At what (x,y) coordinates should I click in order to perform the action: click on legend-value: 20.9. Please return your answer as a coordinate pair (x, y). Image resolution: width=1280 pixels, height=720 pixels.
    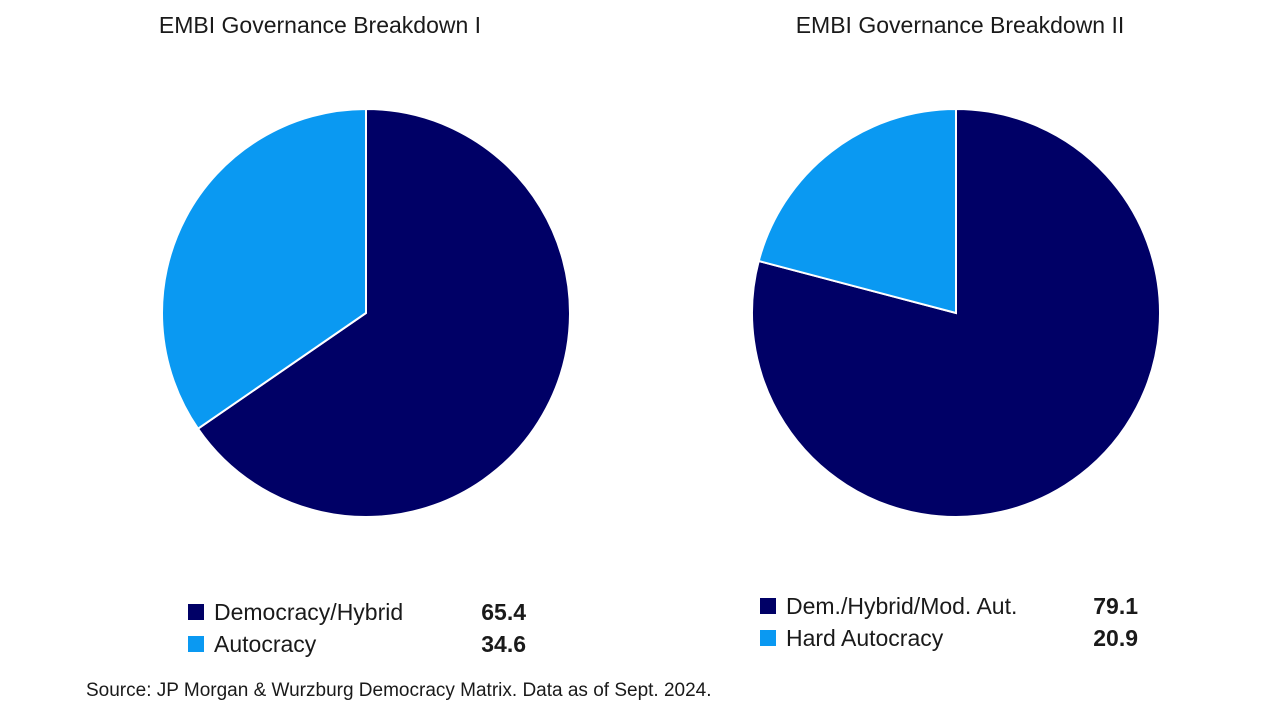
    Looking at the image, I should click on (1115, 637).